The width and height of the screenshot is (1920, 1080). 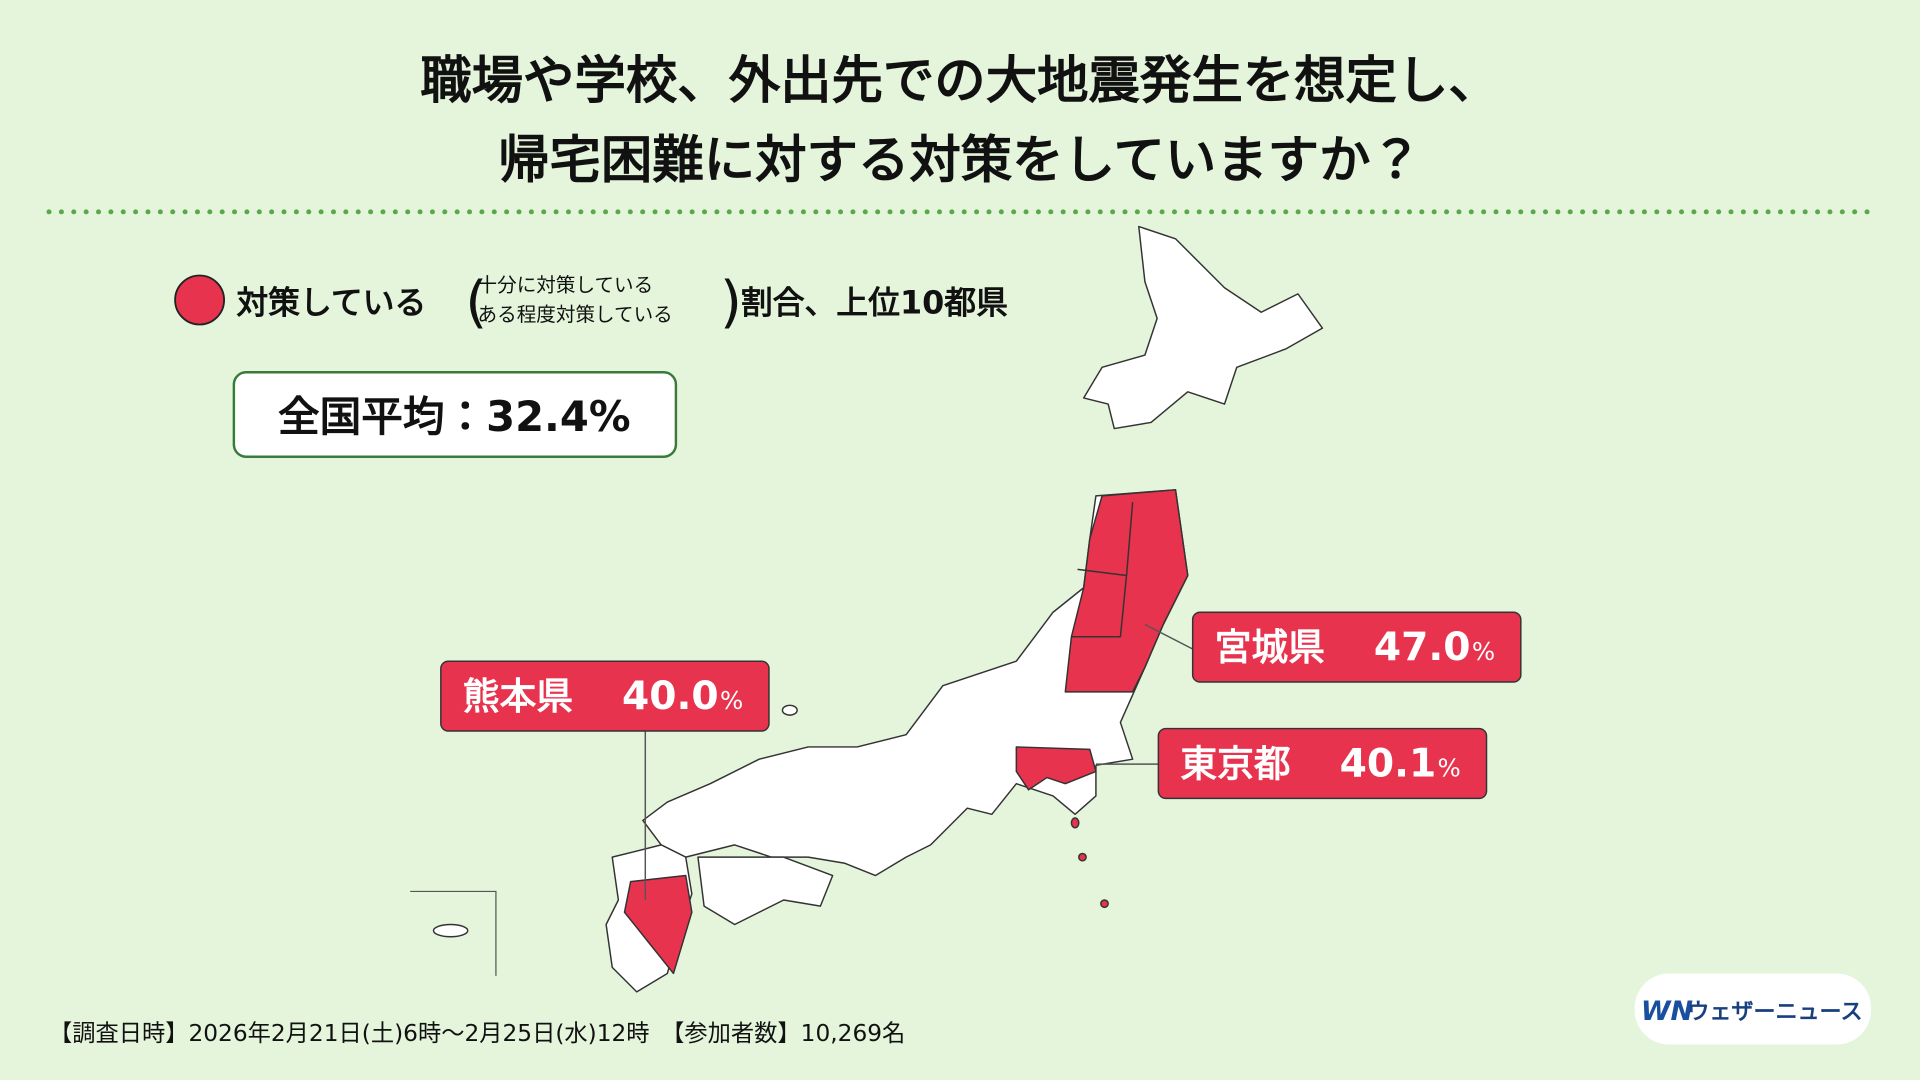 I want to click on sado, so click(x=789, y=710).